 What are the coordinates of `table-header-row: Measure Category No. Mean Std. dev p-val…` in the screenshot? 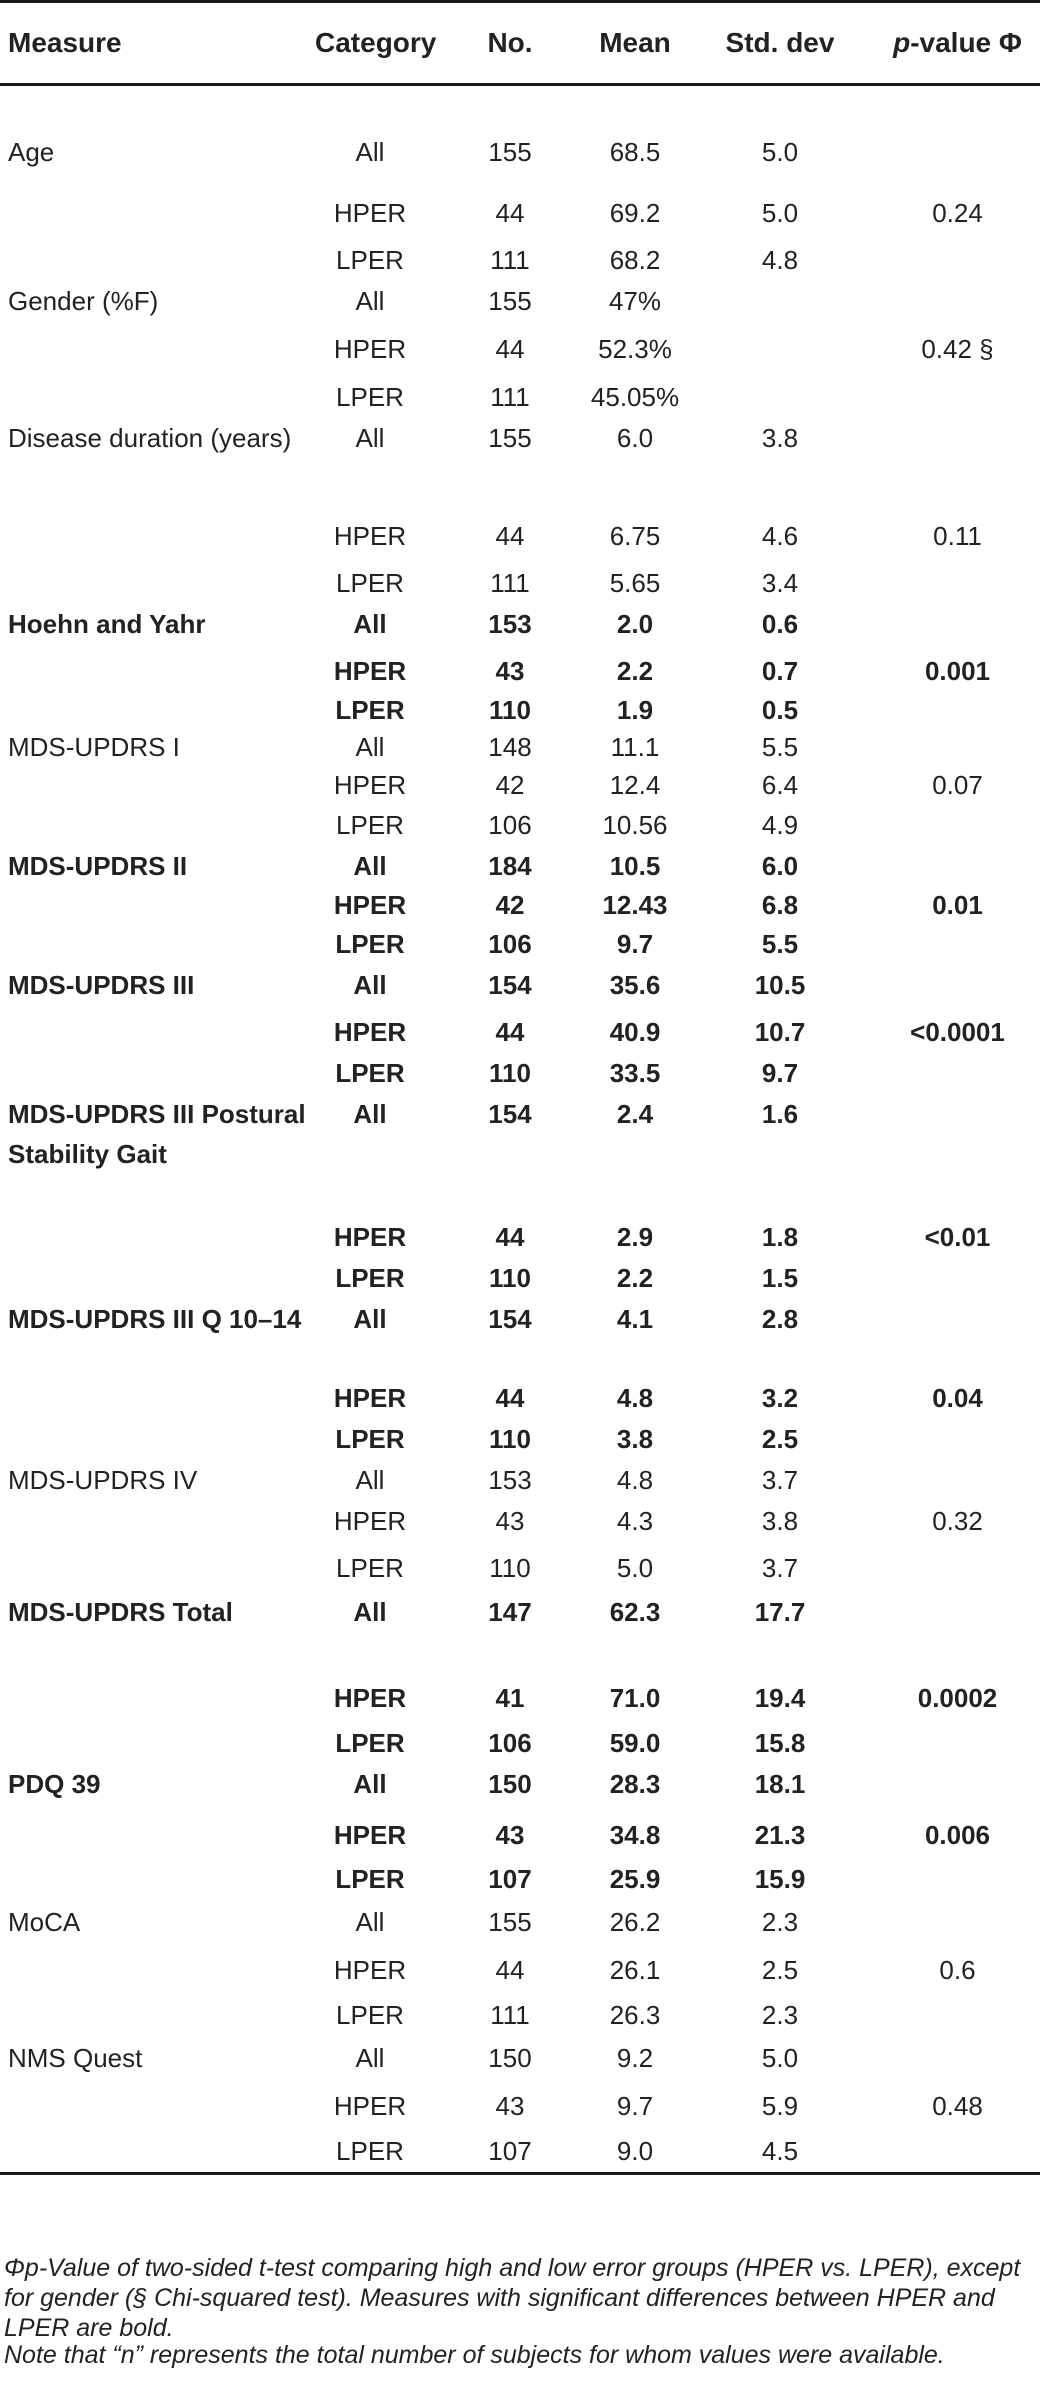 It's located at (520, 43).